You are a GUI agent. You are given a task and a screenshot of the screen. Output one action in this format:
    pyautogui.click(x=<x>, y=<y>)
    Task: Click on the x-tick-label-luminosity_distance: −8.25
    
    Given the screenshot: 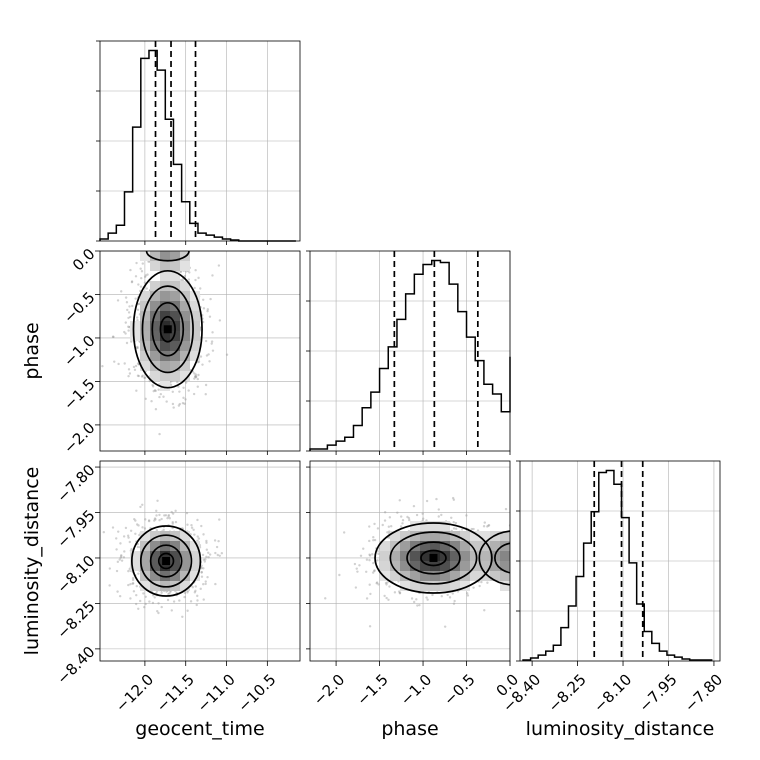 What is the action you would take?
    pyautogui.click(x=567, y=693)
    